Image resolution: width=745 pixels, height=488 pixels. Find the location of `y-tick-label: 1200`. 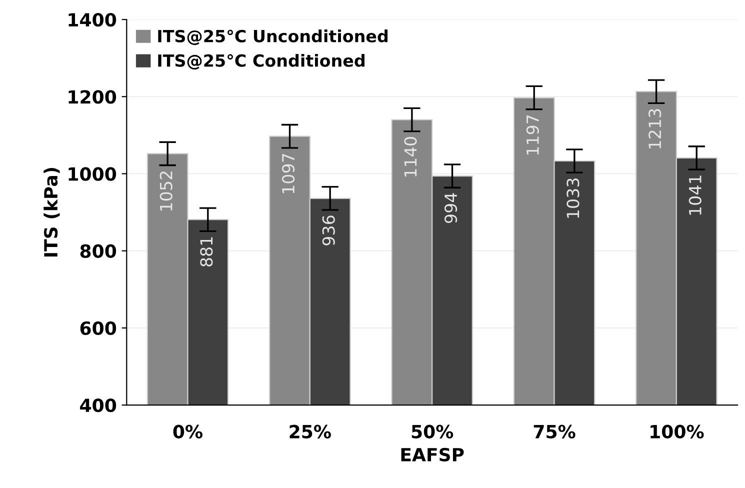

y-tick-label: 1200 is located at coordinates (92, 97).